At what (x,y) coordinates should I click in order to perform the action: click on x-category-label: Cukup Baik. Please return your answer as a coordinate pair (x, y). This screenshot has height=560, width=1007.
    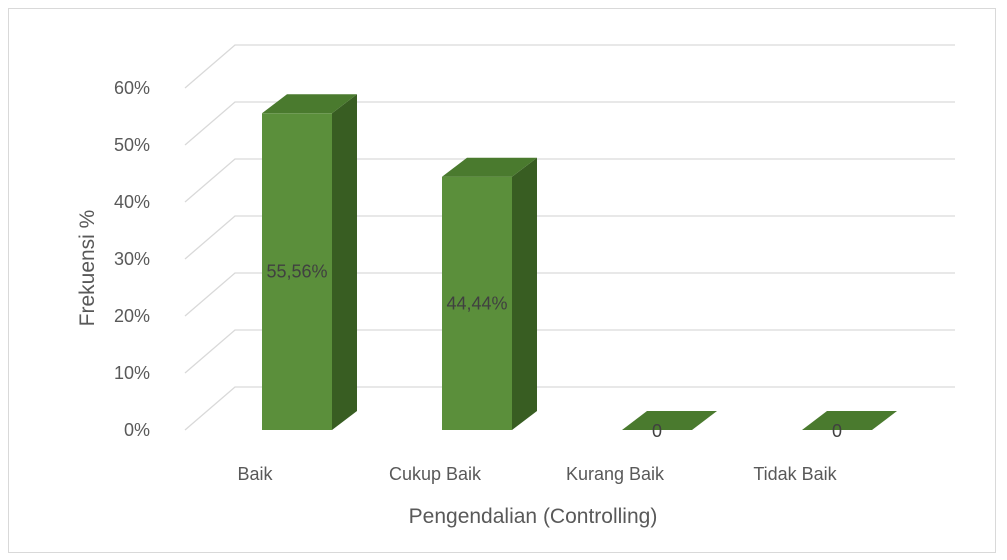
    Looking at the image, I should click on (435, 474).